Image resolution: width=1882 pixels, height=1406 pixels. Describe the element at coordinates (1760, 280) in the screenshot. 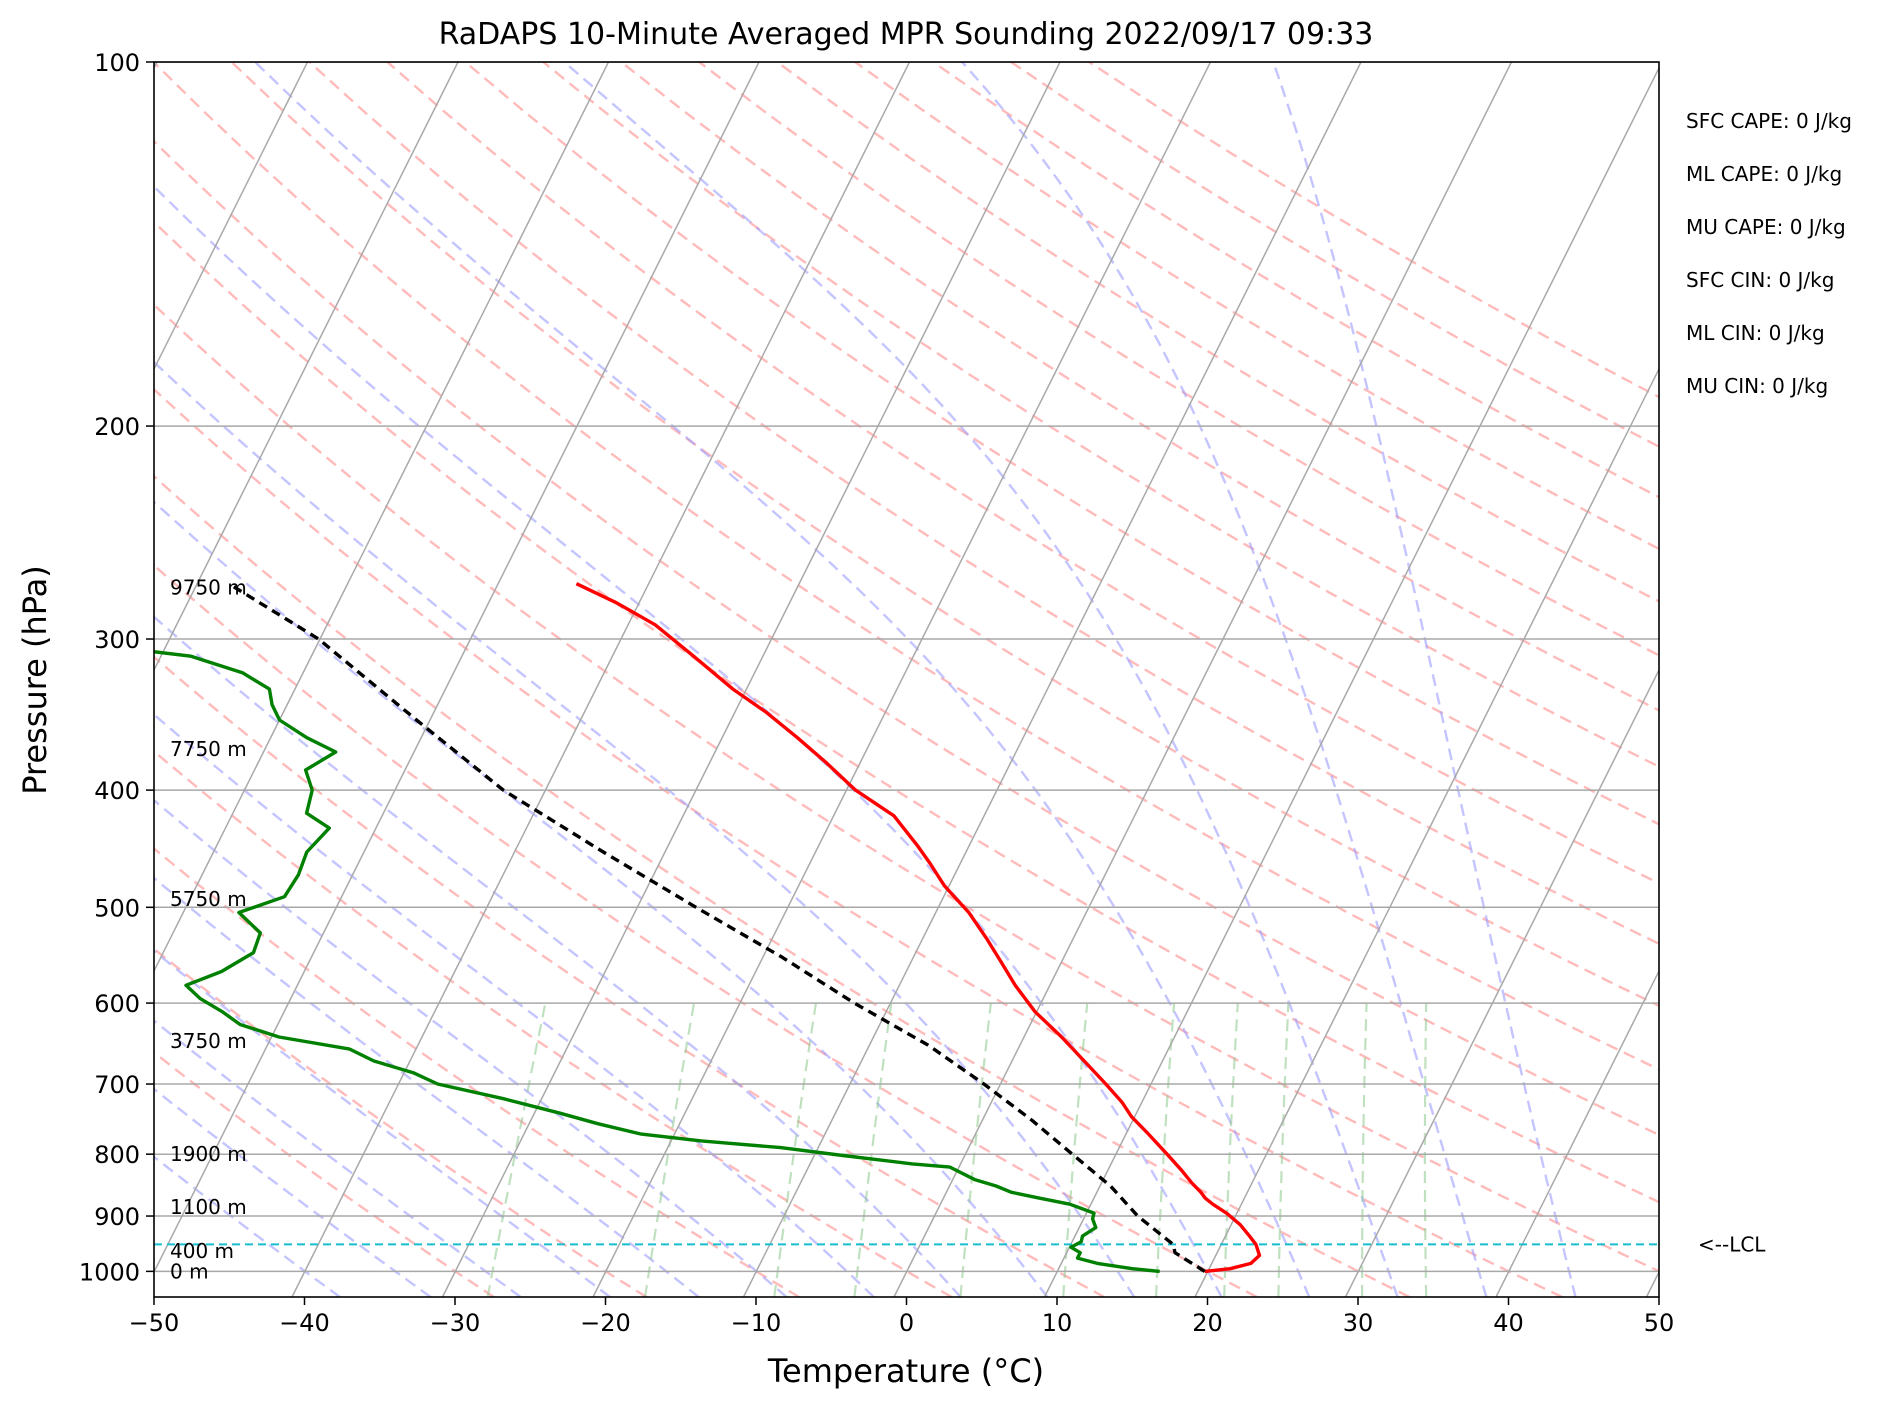

I see `stability-index-text: SFC CIN: 0 J/kg` at that location.